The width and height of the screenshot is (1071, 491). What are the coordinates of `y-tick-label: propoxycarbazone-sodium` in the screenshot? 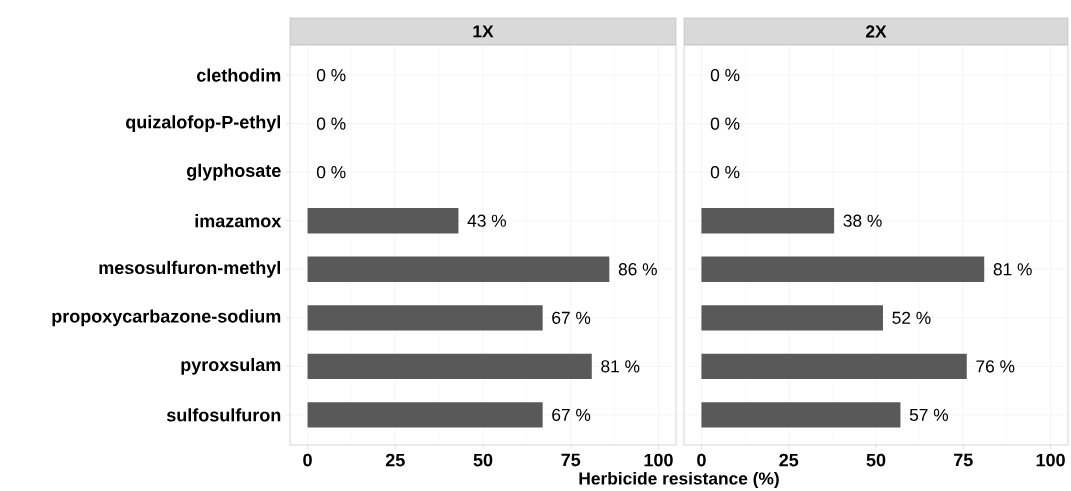 It's located at (166, 318).